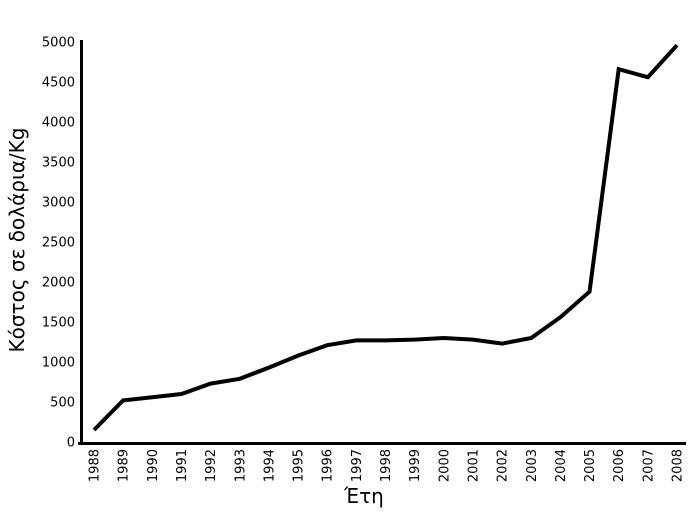 Image resolution: width=691 pixels, height=512 pixels. Describe the element at coordinates (328, 465) in the screenshot. I see `x-tick-label: 1996` at that location.